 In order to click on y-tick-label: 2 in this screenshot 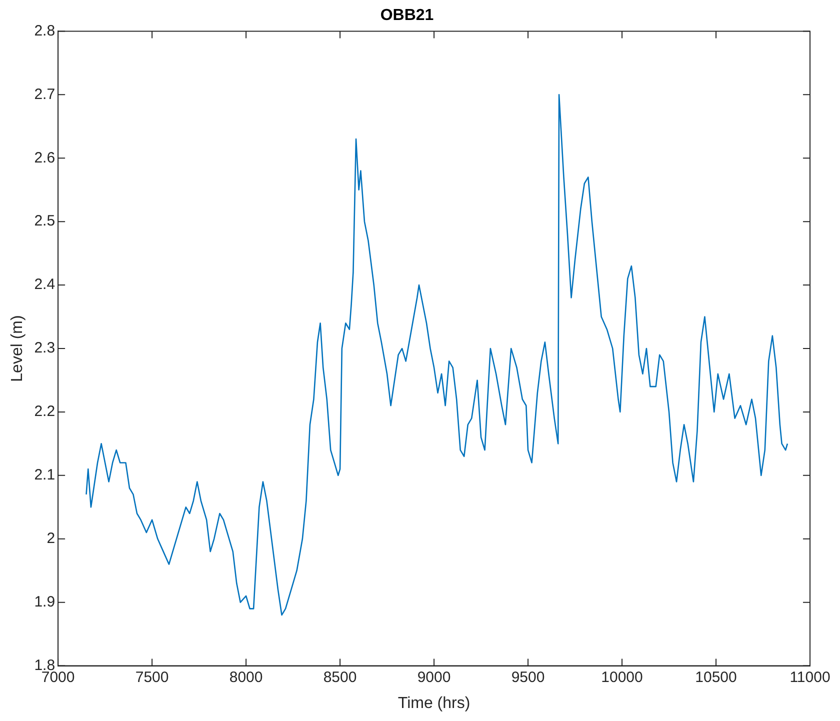, I will do `click(51, 539)`.